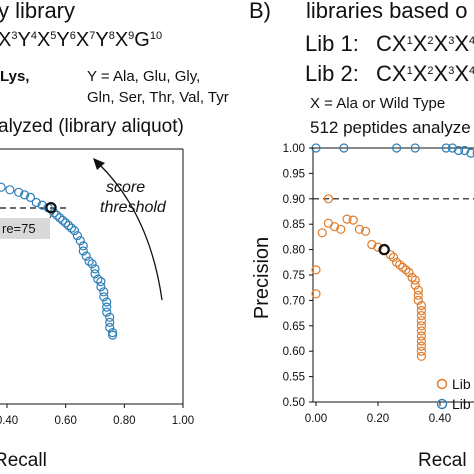 This screenshot has width=474, height=474. What do you see at coordinates (461, 384) in the screenshot?
I see `panel-b-legend-label-0: Lib` at bounding box center [461, 384].